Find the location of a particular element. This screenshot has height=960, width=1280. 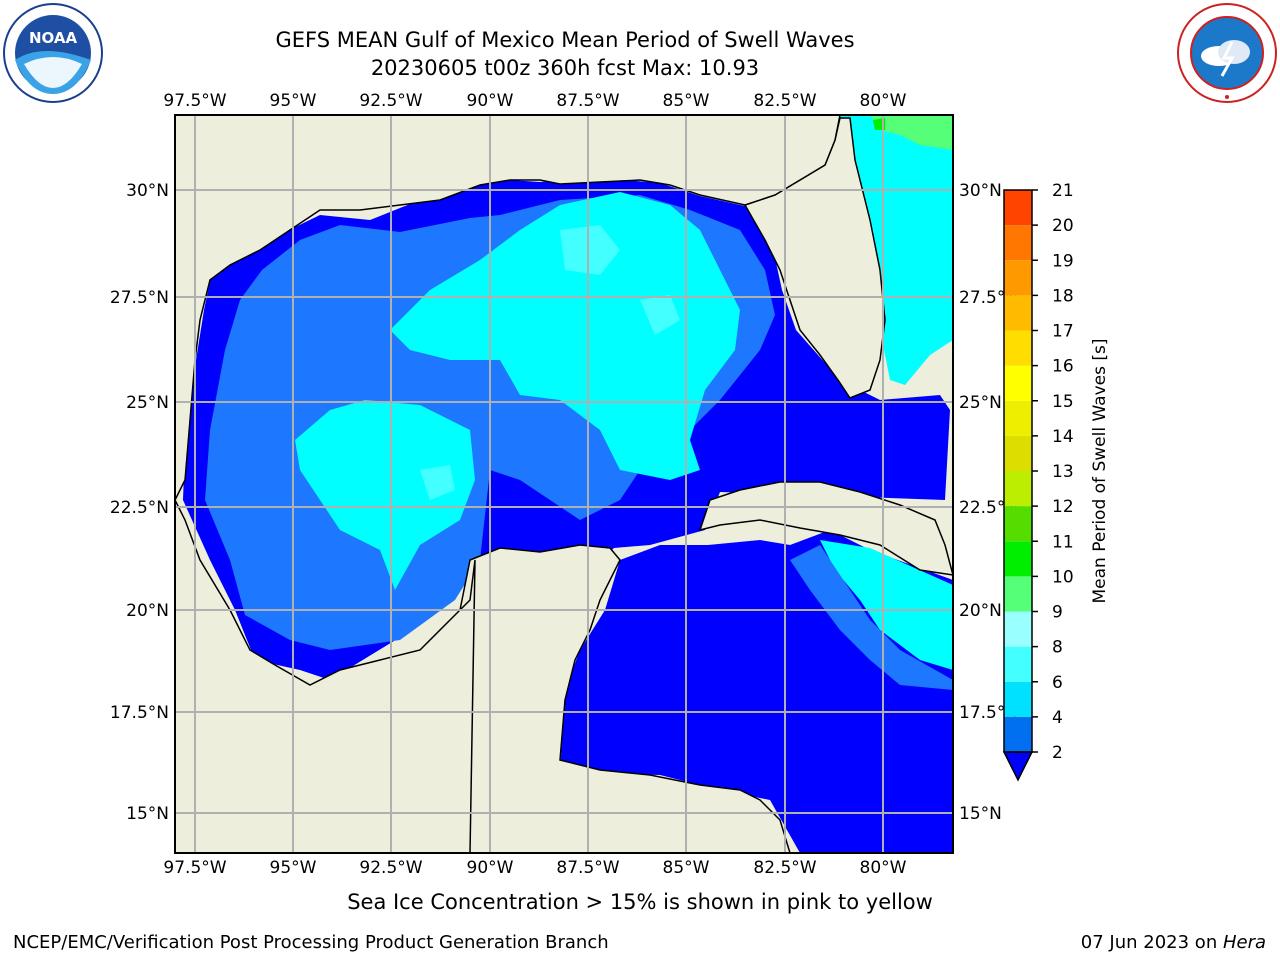

lon-tick-bottom: 82.5°W is located at coordinates (784, 868).